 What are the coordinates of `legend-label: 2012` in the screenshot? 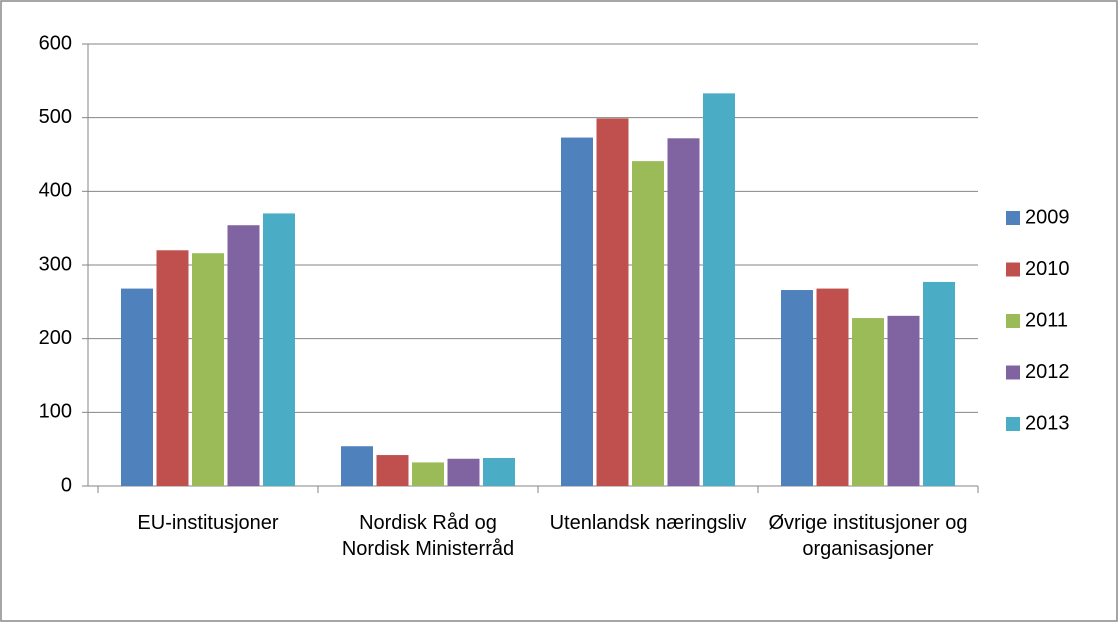 It's located at (1047, 372).